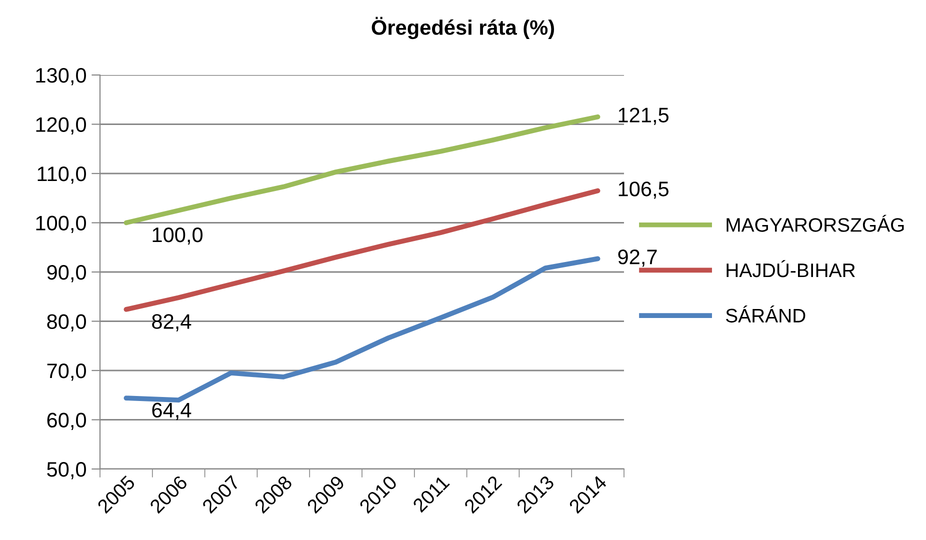 This screenshot has height=540, width=926. Describe the element at coordinates (66, 273) in the screenshot. I see `y-tick-label: 90,0` at that location.